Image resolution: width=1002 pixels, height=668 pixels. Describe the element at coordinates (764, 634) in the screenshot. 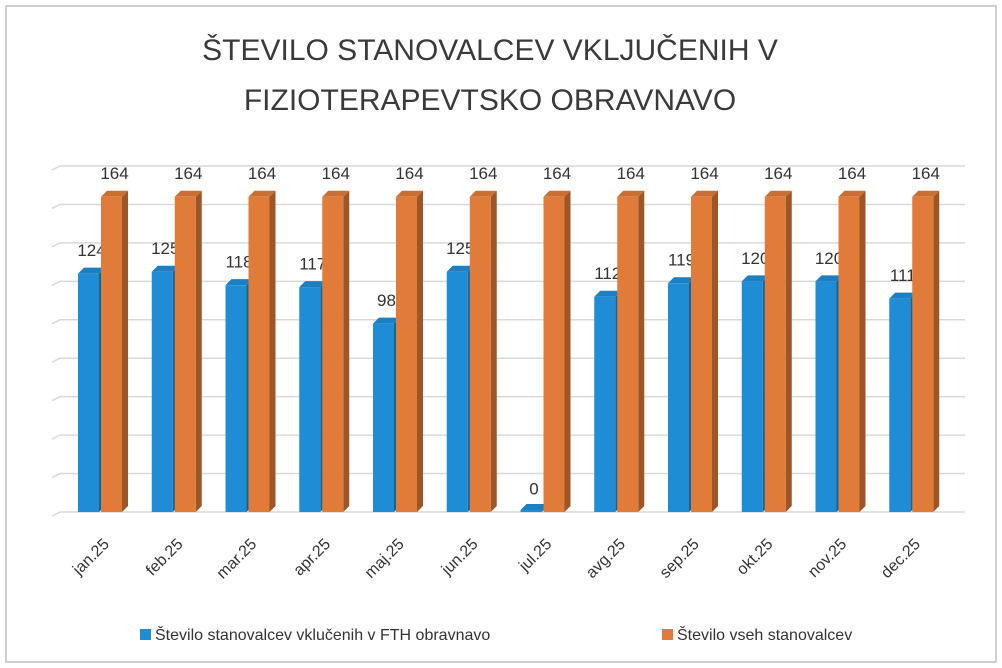

I see `legend-label: Število vseh stanovalcev` at that location.